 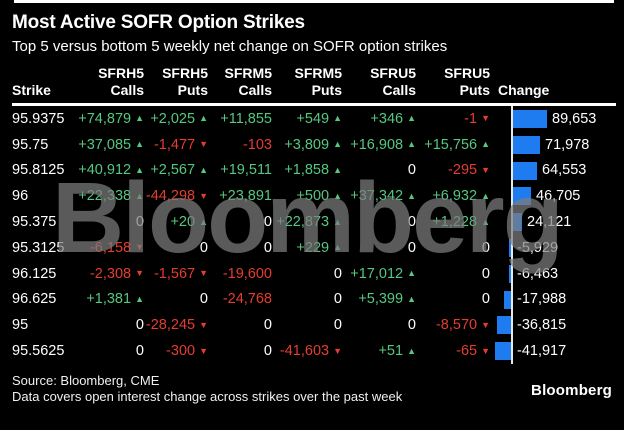 I want to click on change-value: 89,653, so click(x=574, y=118).